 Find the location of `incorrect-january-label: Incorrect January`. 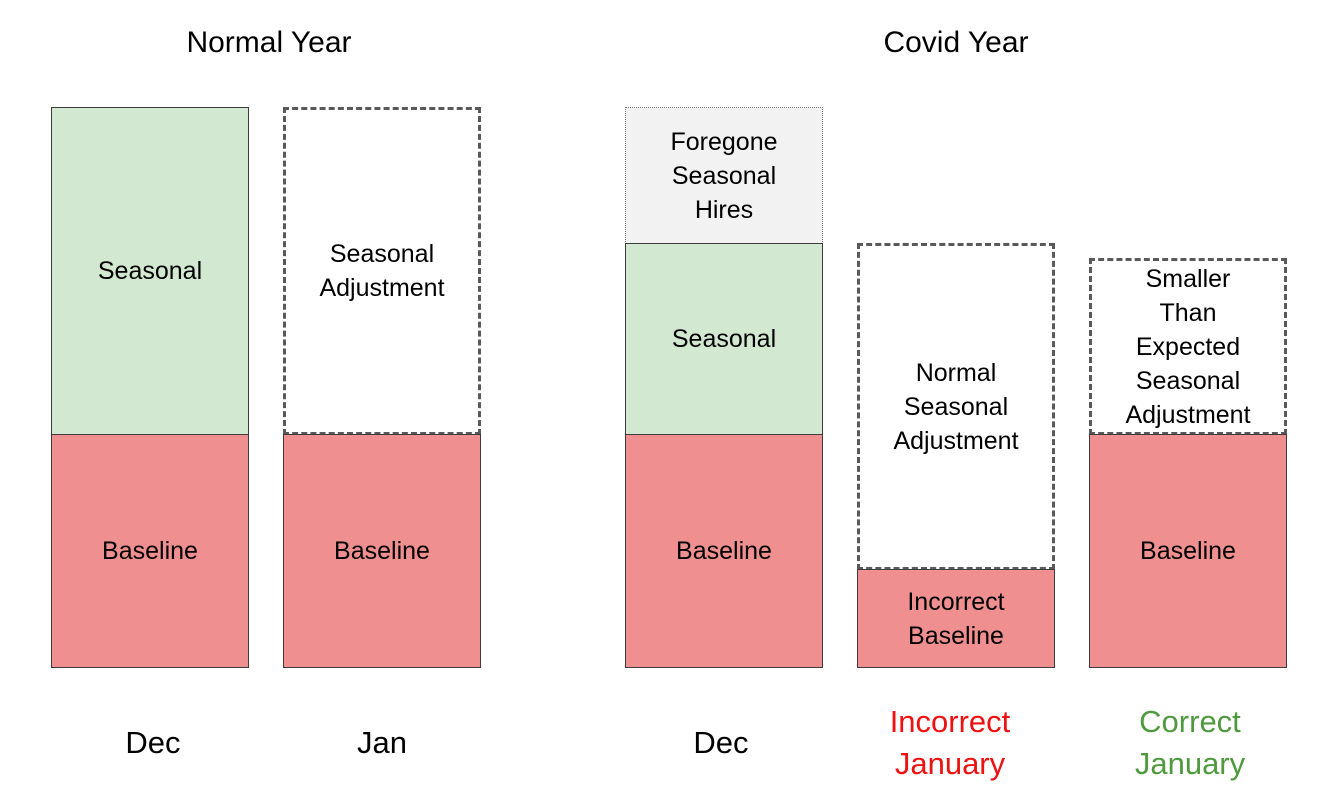

incorrect-january-label: Incorrect January is located at coordinates (950, 742).